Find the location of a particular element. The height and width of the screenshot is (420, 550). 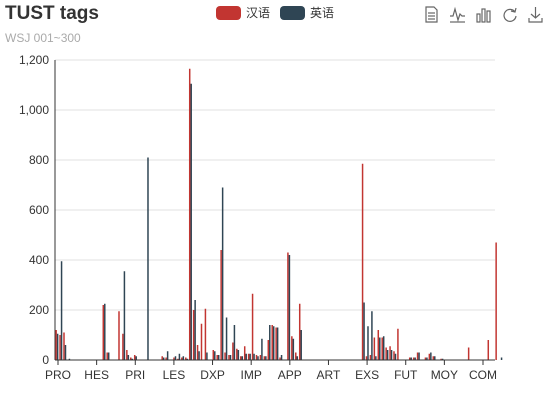

x-tick-label: ART is located at coordinates (329, 375).